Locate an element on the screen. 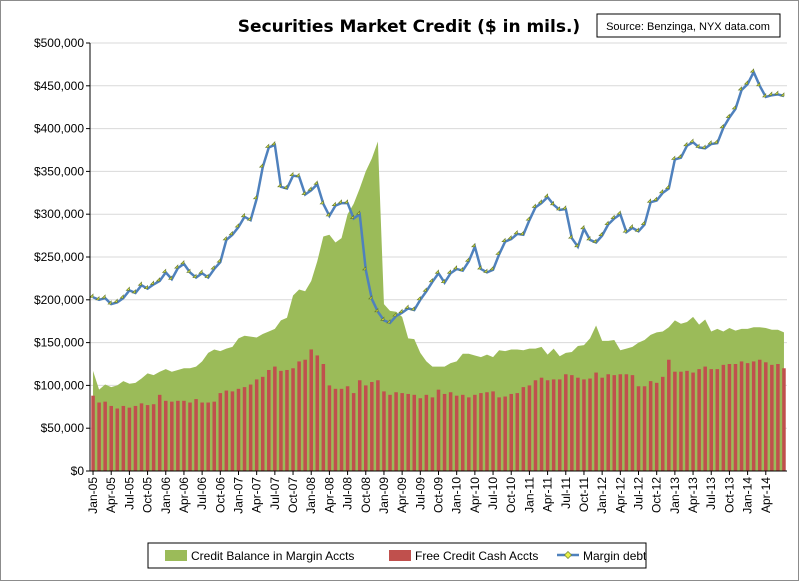 The height and width of the screenshot is (581, 799). source-box: Source: Benzinga, NYX data.com is located at coordinates (688, 25).